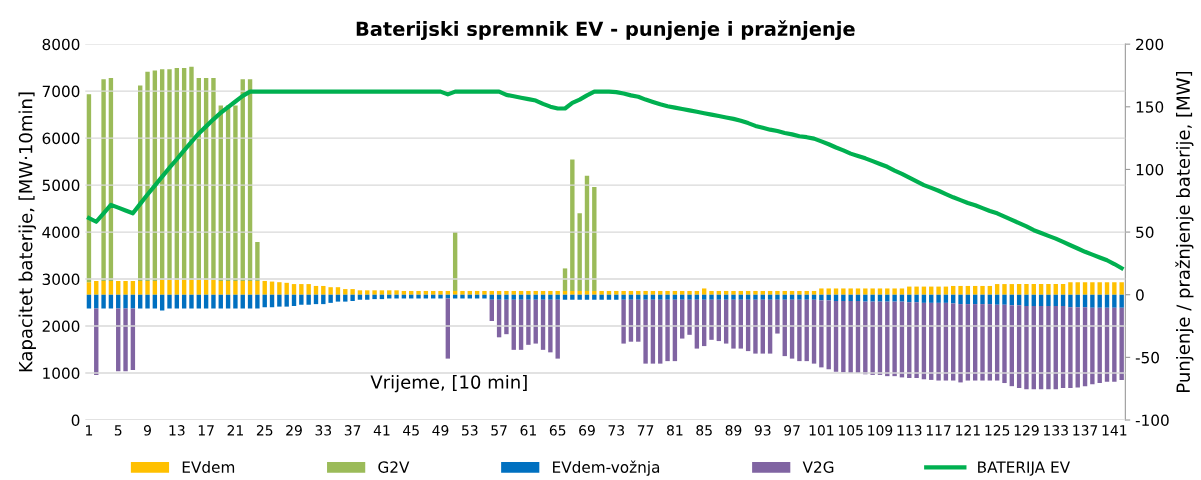 Image resolution: width=1201 pixels, height=480 pixels. I want to click on x-tick-label: 49, so click(440, 430).